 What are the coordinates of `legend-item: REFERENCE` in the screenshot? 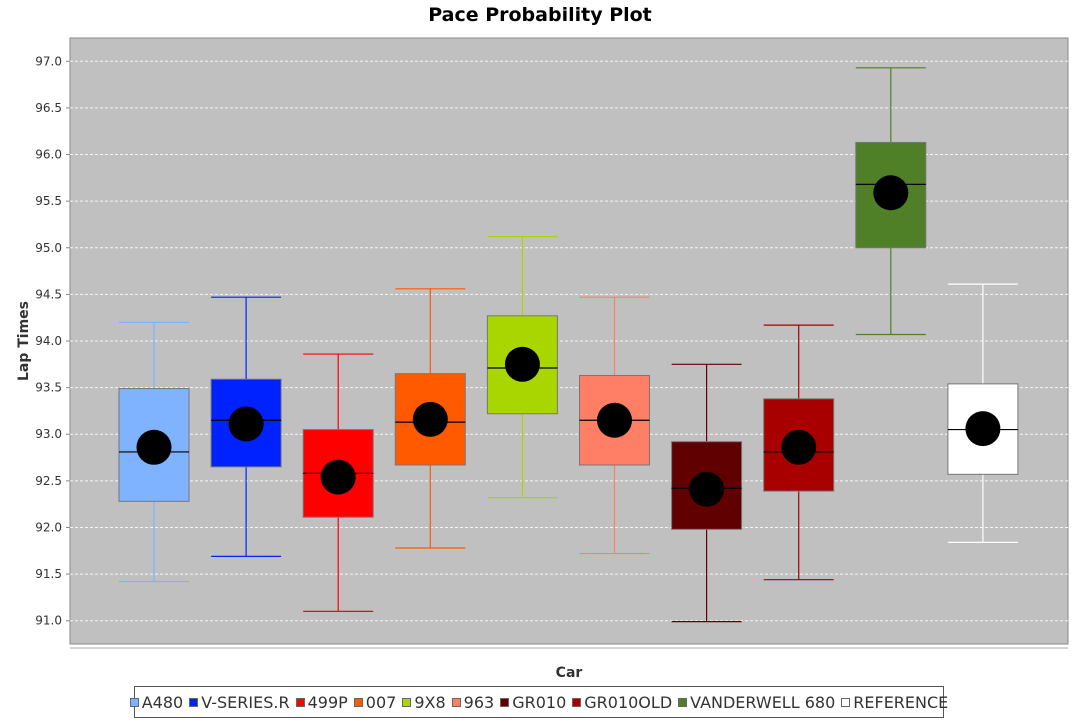 It's located at (894, 702).